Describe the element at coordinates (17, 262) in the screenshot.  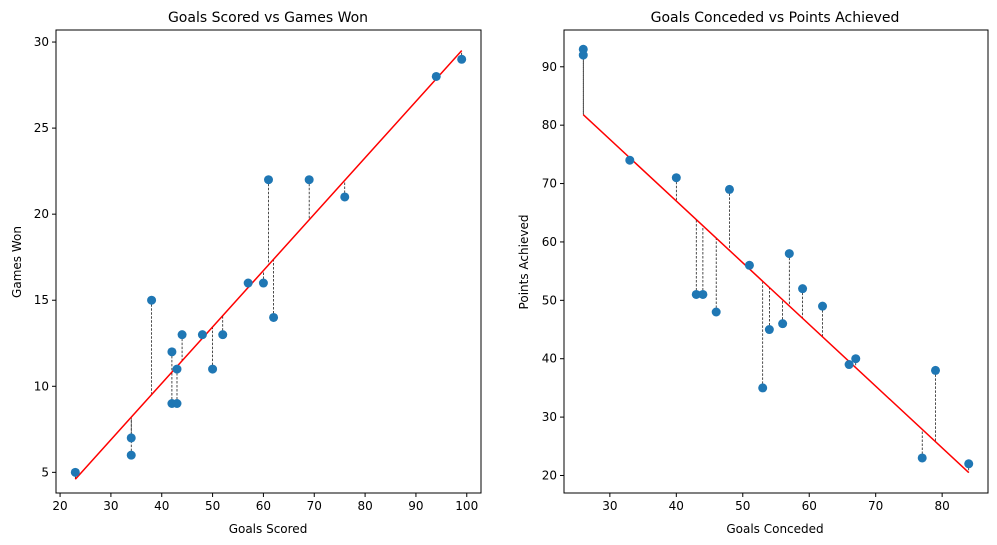
I see `left-y-axis-label: Games Won` at that location.